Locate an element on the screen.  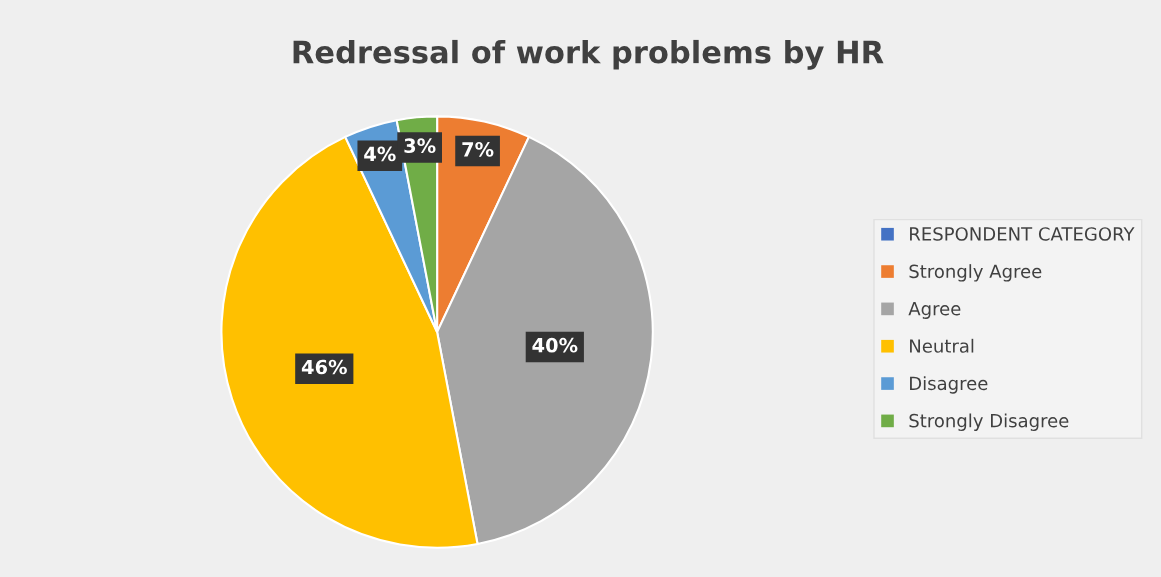
chart-title: Redressal of work problems by HR is located at coordinates (588, 54).